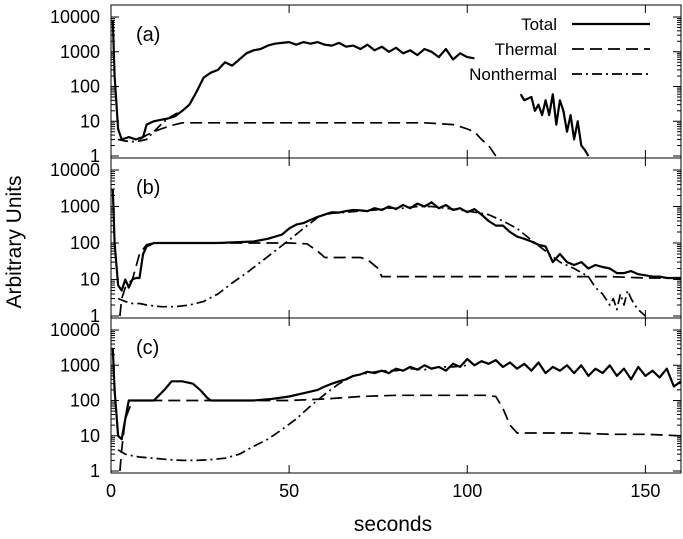 Image resolution: width=683 pixels, height=539 pixels. Describe the element at coordinates (645, 491) in the screenshot. I see `x-tick-label: 150` at that location.